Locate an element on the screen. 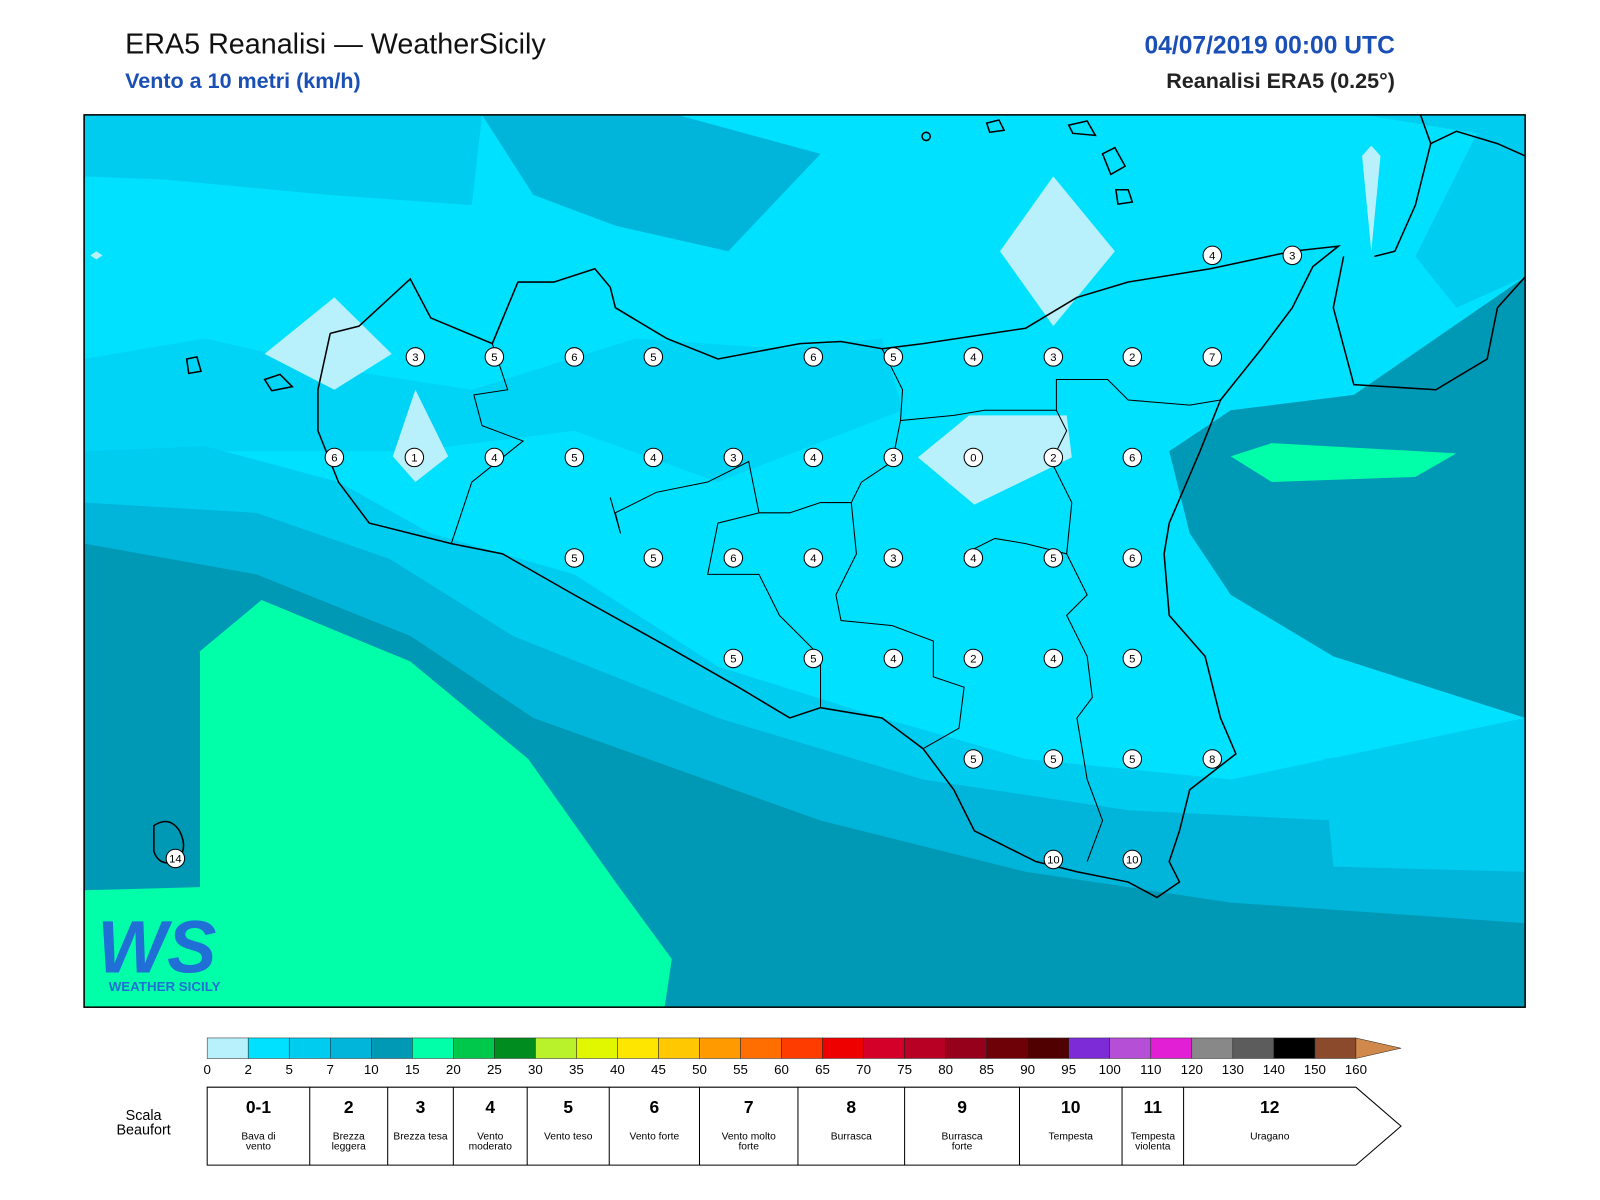 This screenshot has height=1200, width=1600. station-value: 6 is located at coordinates (574, 358).